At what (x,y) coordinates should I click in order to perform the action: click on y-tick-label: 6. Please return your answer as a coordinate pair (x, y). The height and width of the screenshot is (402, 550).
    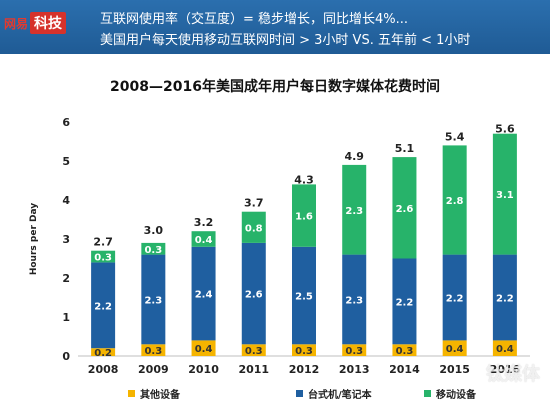
    Looking at the image, I should click on (66, 122).